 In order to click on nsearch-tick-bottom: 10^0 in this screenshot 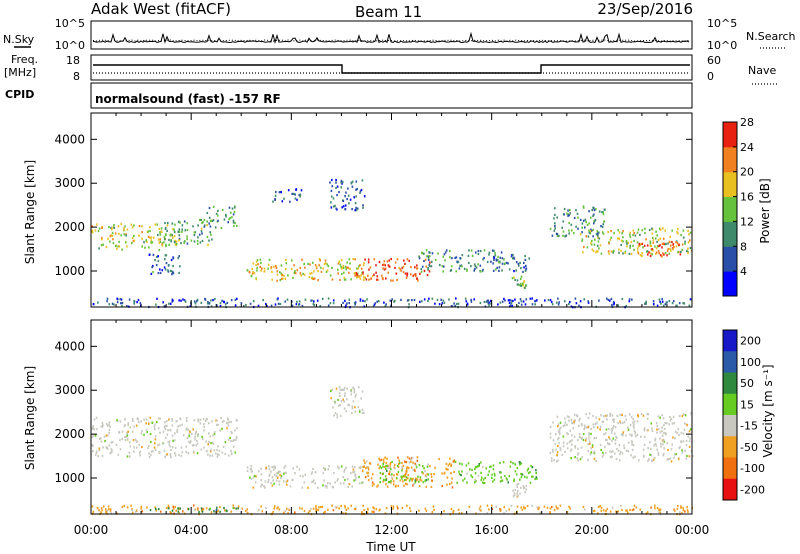, I will do `click(722, 45)`.